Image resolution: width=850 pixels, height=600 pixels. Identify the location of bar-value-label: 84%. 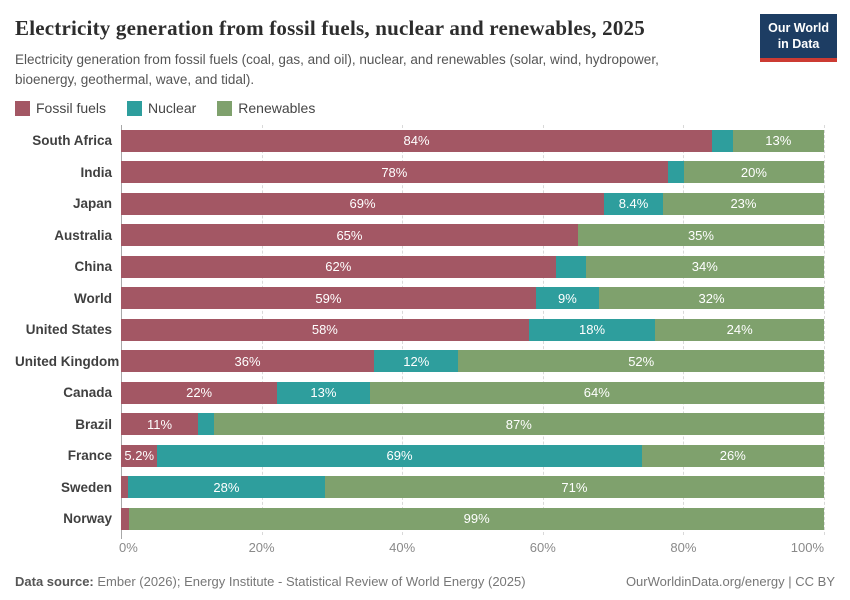
(416, 141).